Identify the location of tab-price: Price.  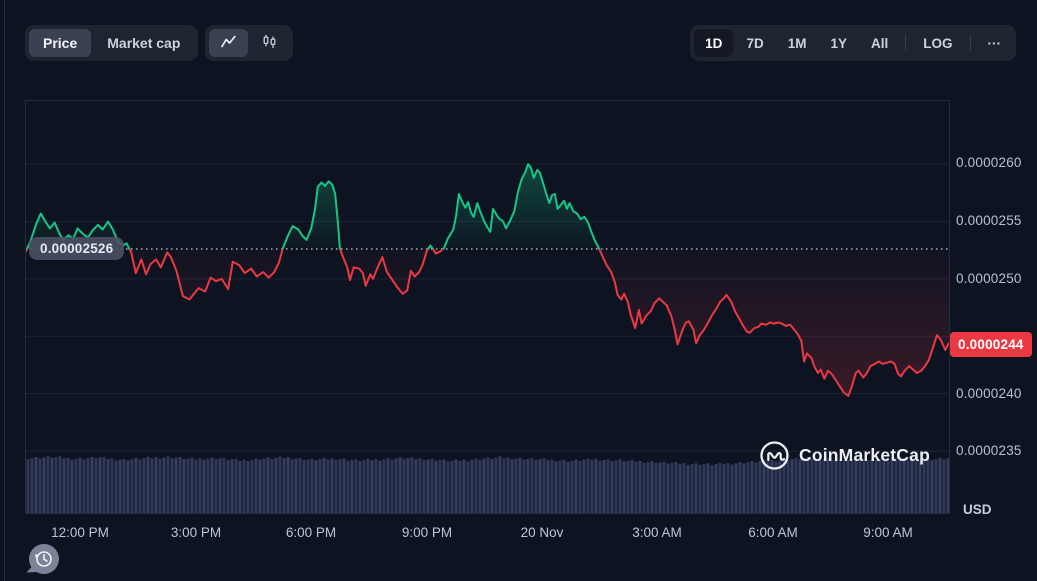
(60, 43).